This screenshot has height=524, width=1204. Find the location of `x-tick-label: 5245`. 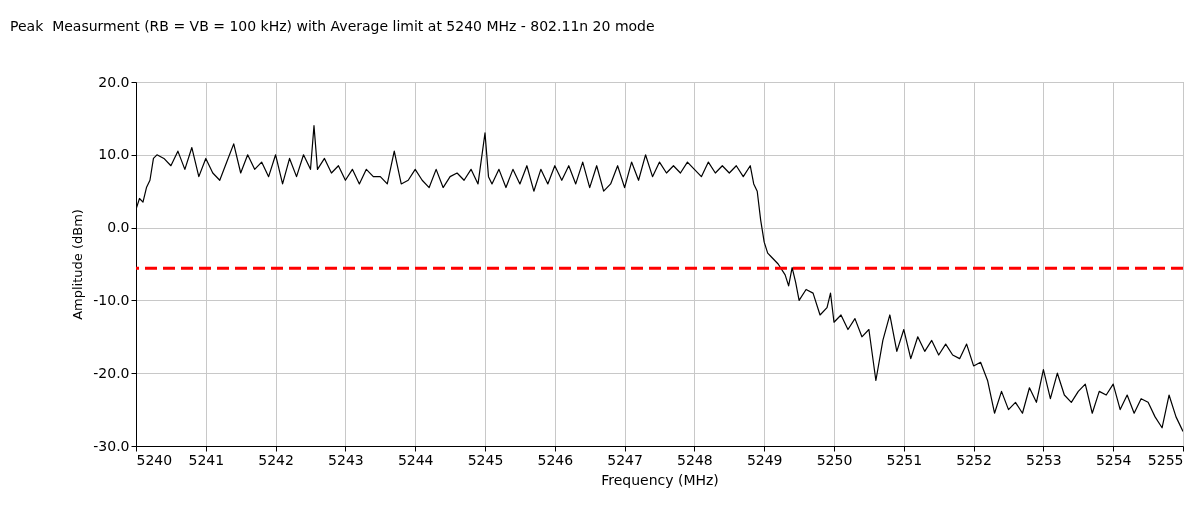

x-tick-label: 5245 is located at coordinates (485, 459).